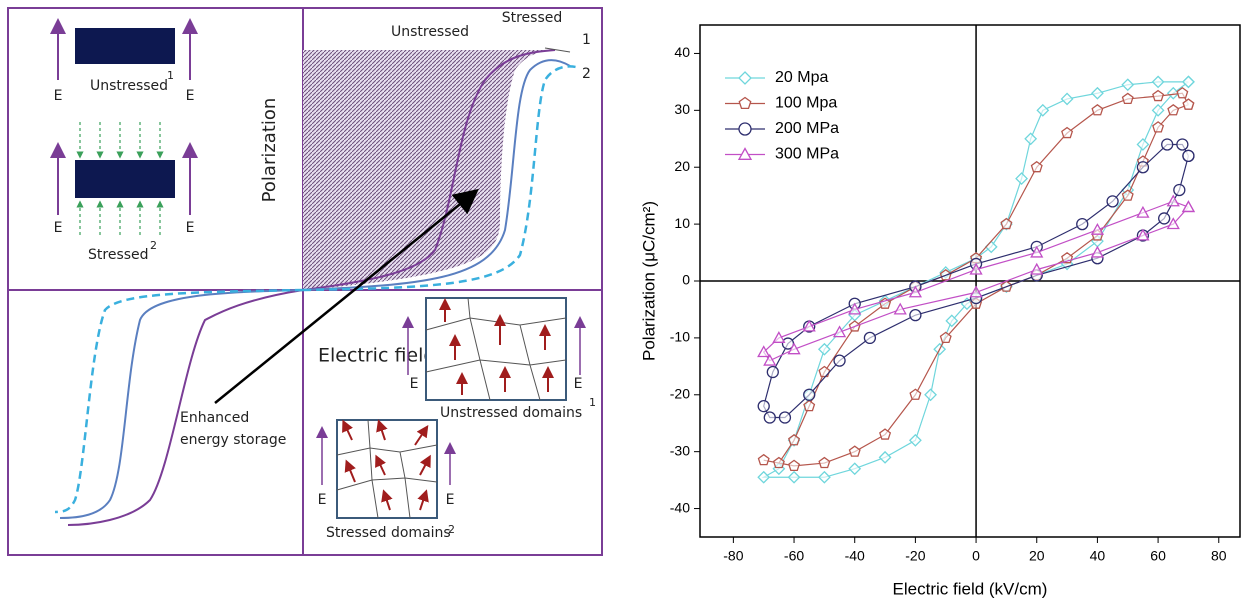 The width and height of the screenshot is (1251, 606). Describe the element at coordinates (686, 280) in the screenshot. I see `y-tick-label: 0` at that location.